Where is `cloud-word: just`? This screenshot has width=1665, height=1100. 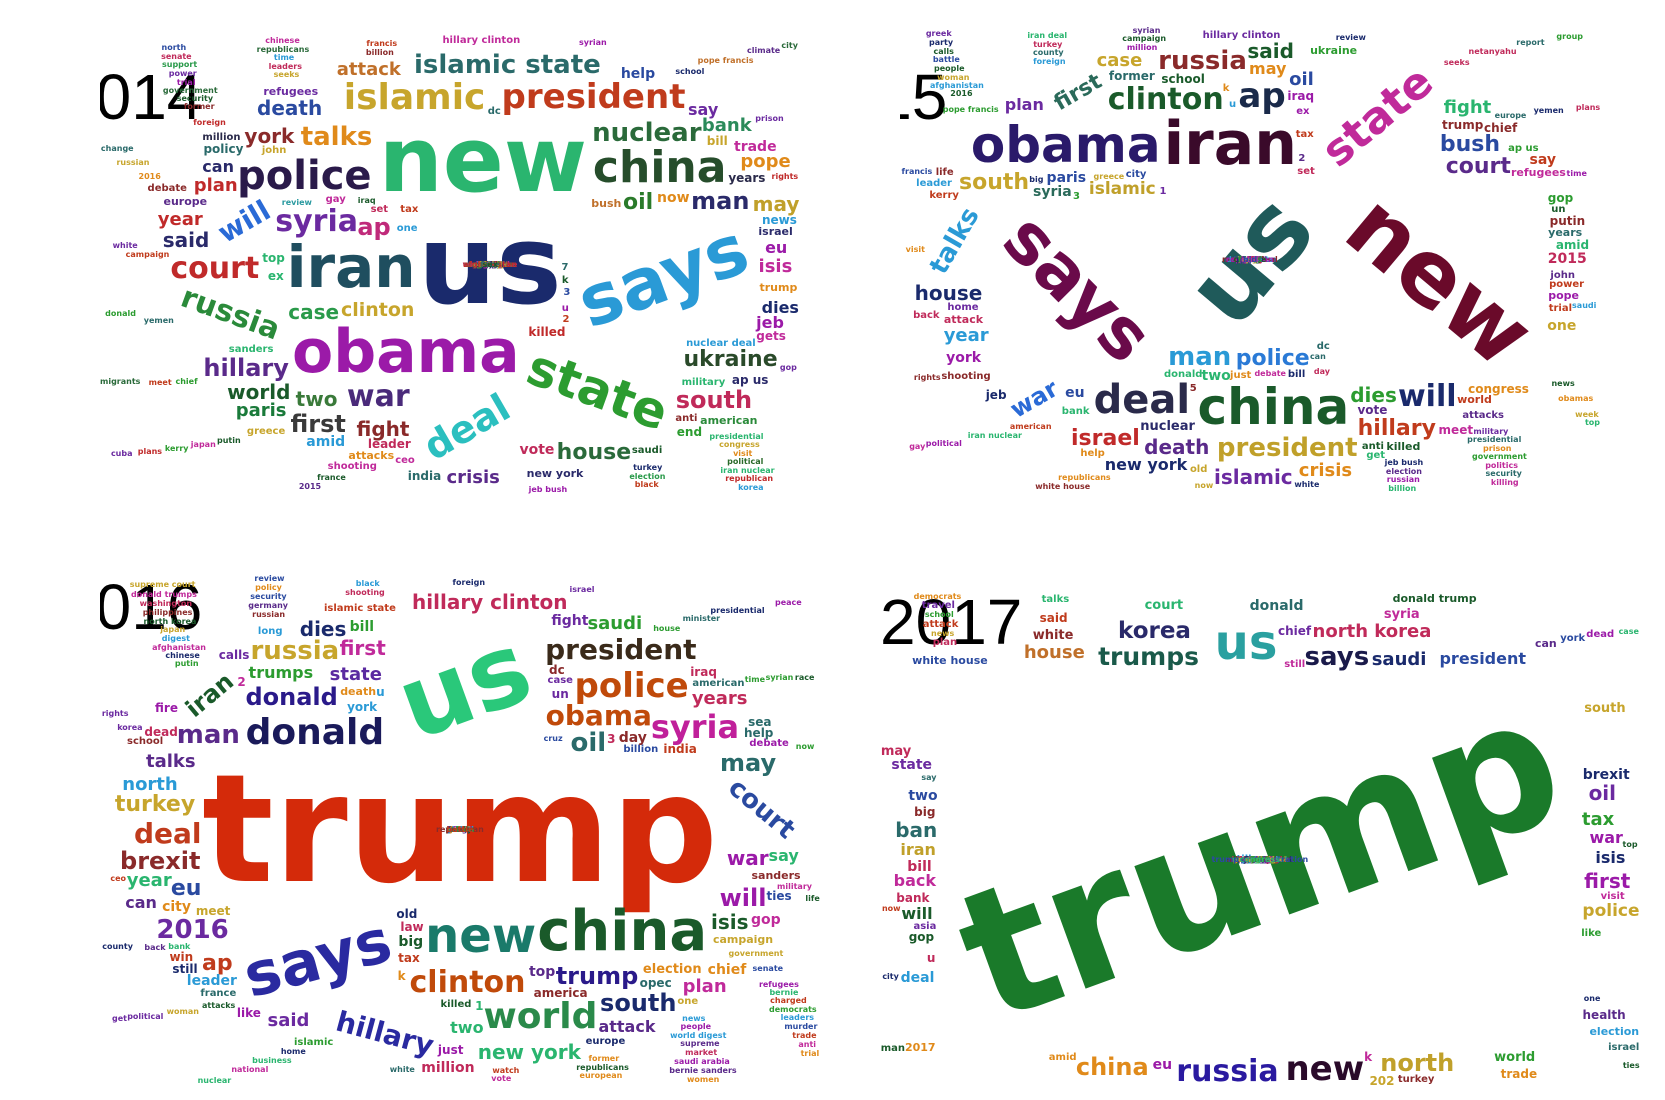 cloud-word: just is located at coordinates (1260, 859).